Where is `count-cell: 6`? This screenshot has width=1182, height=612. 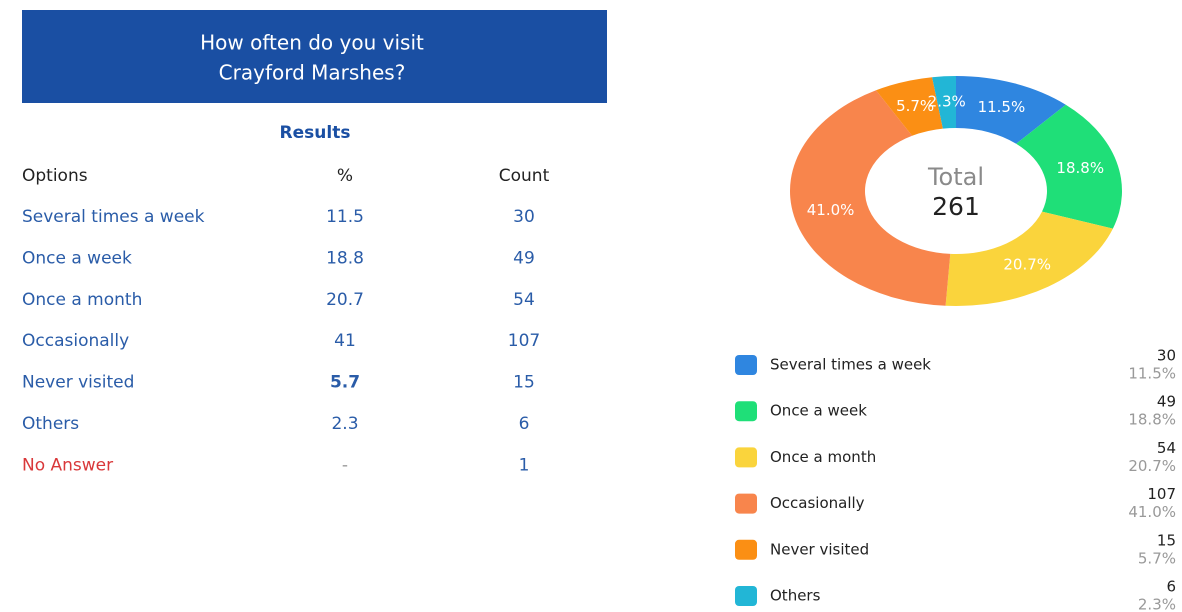
count-cell: 6 is located at coordinates (524, 424).